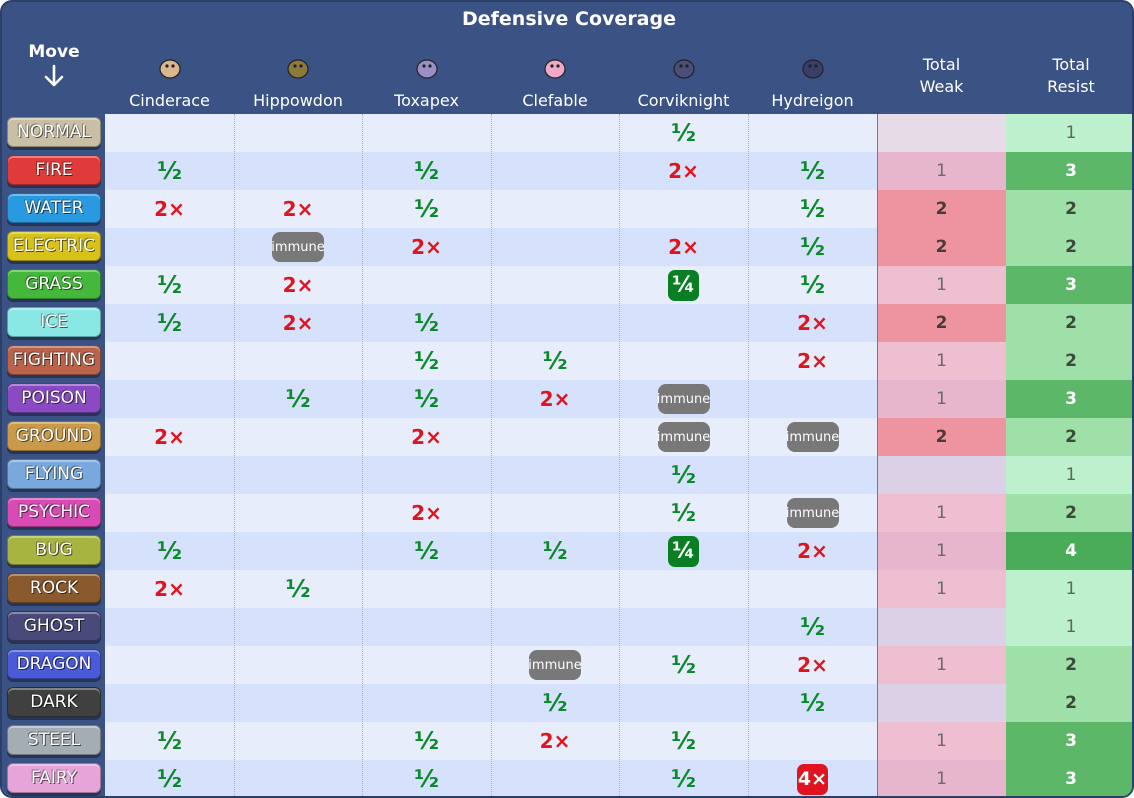 The image size is (1134, 798). What do you see at coordinates (567, 589) in the screenshot?
I see `type-row-rock: ROCK 2× ½ 1 1` at bounding box center [567, 589].